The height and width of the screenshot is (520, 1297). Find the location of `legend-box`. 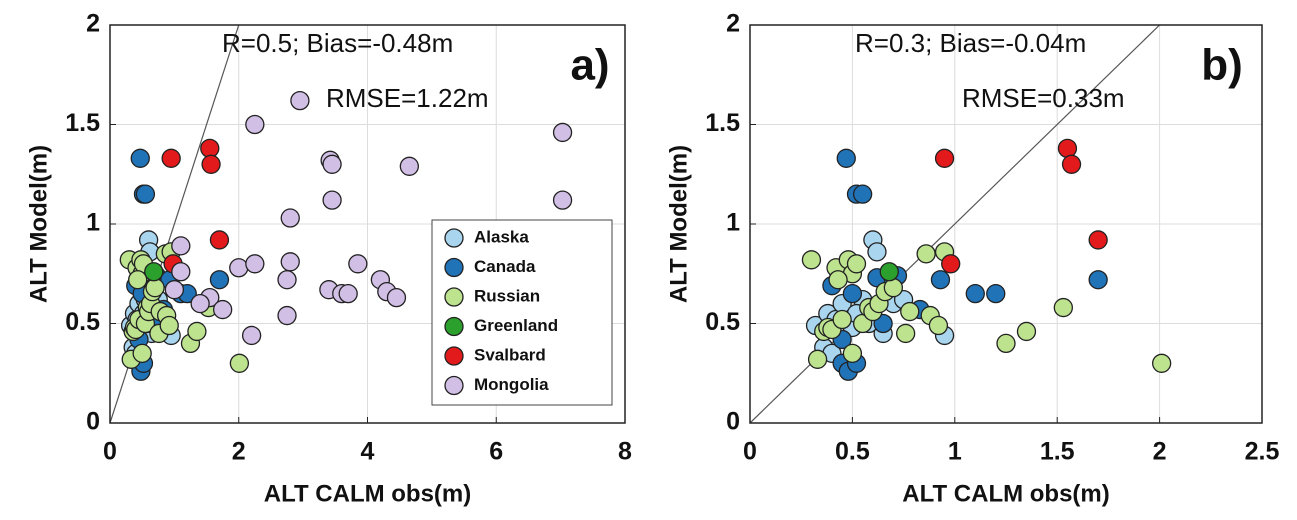

legend-box is located at coordinates (522, 312).